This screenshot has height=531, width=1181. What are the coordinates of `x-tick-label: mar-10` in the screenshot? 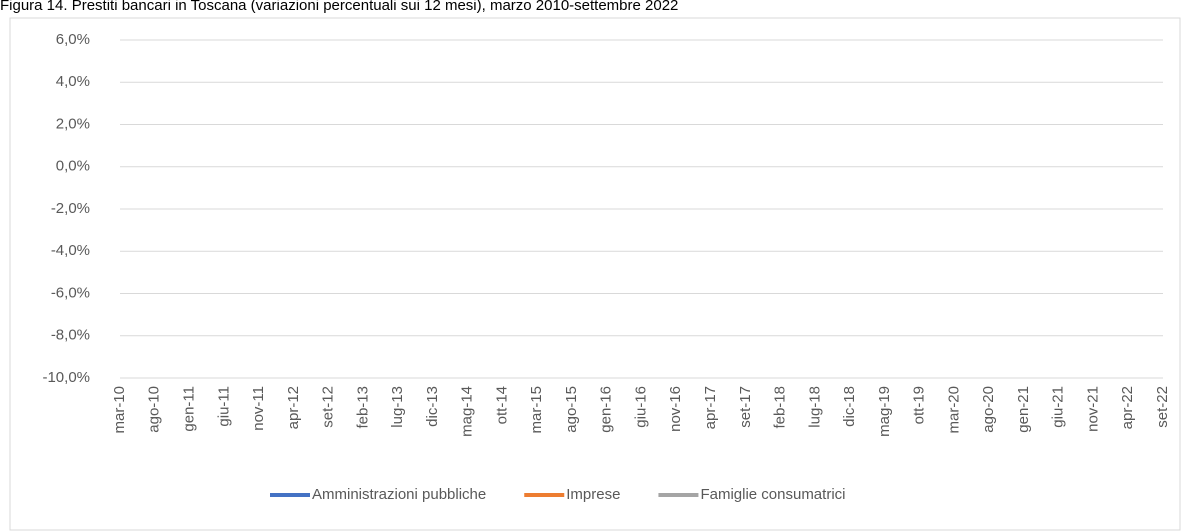 It's located at (119, 410).